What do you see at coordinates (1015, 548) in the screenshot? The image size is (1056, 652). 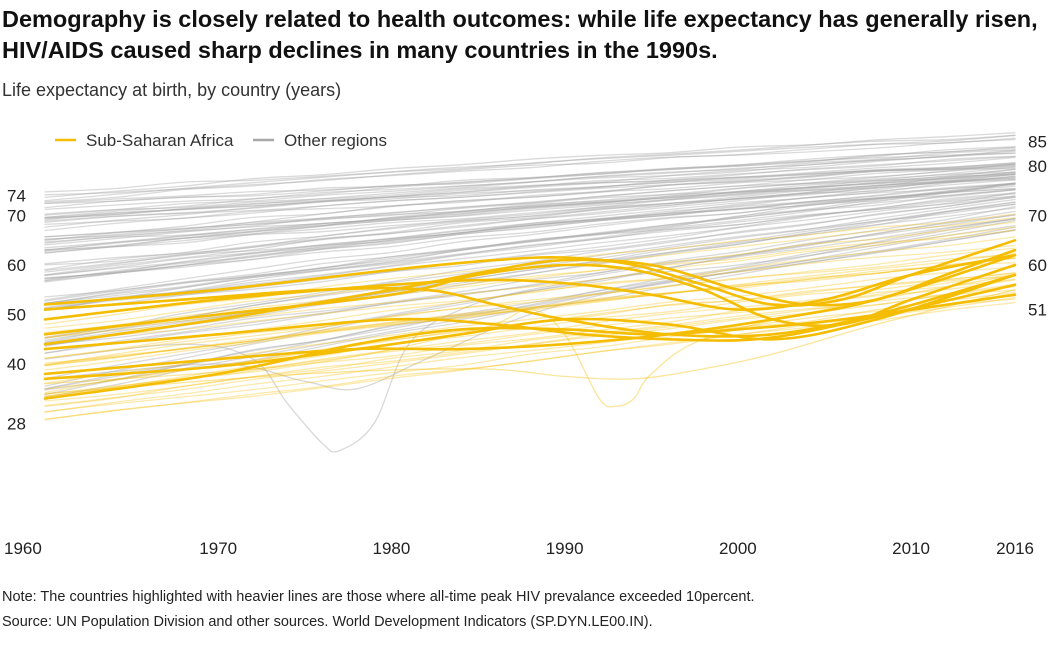 I see `x-tick-label: 2016` at bounding box center [1015, 548].